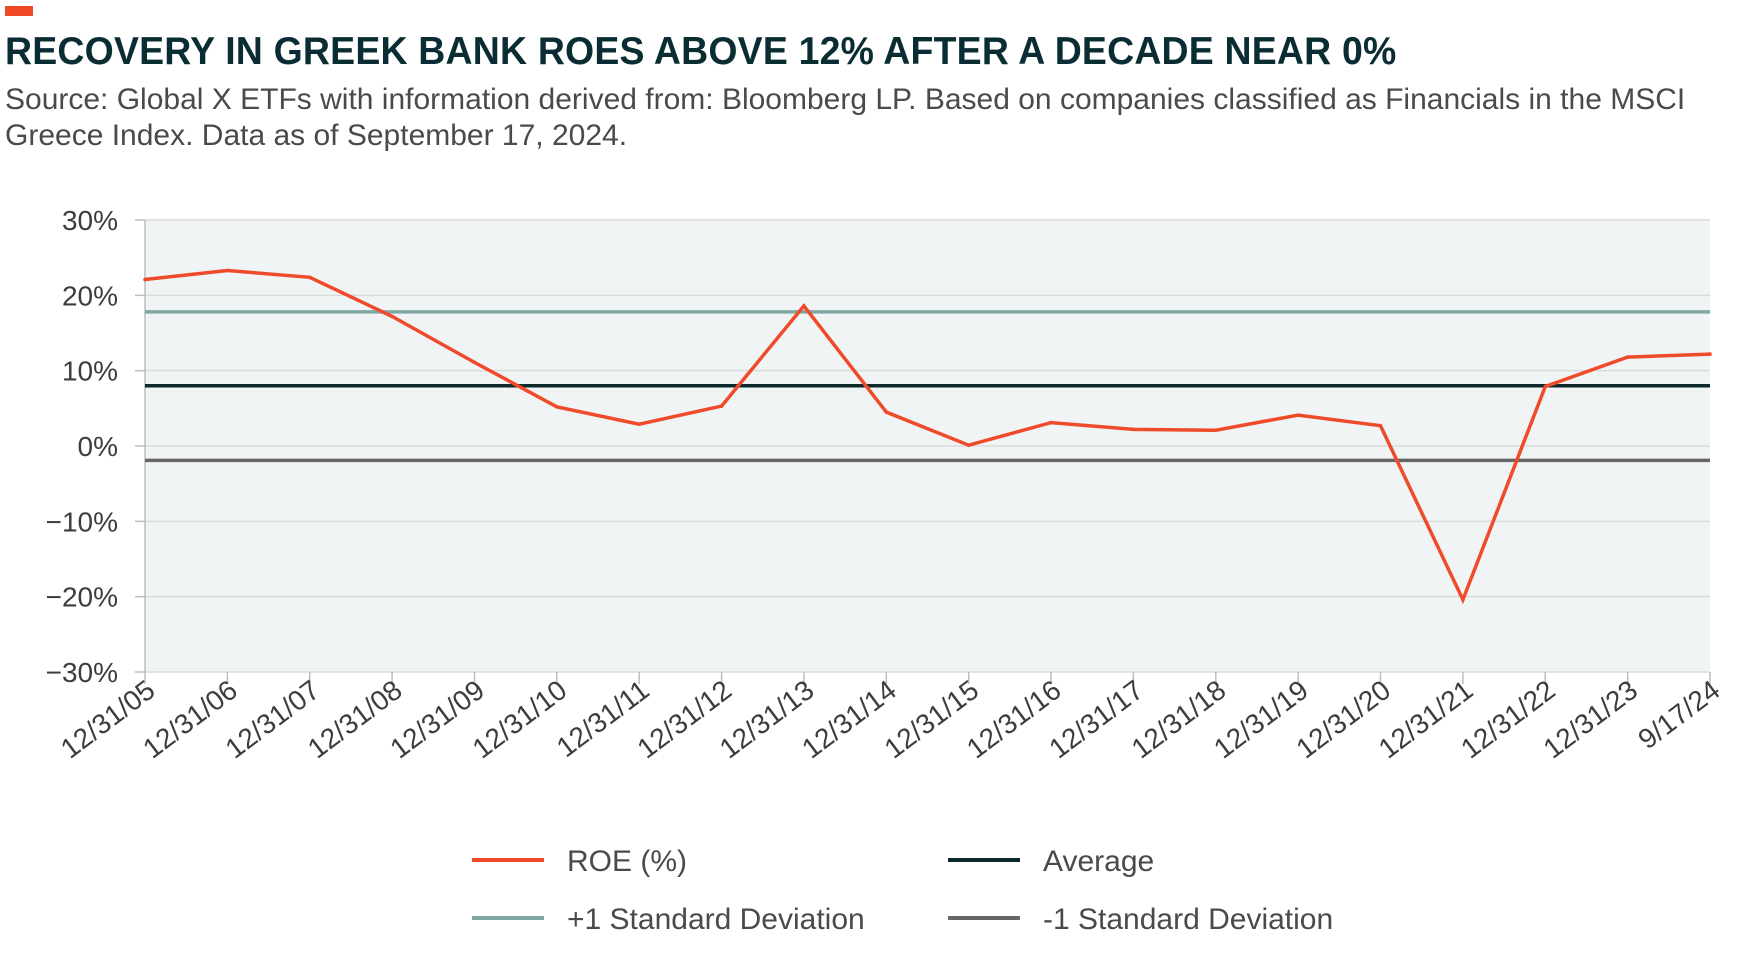 Image resolution: width=1760 pixels, height=956 pixels. I want to click on x-tick-label: 9/17/24, so click(1678, 714).